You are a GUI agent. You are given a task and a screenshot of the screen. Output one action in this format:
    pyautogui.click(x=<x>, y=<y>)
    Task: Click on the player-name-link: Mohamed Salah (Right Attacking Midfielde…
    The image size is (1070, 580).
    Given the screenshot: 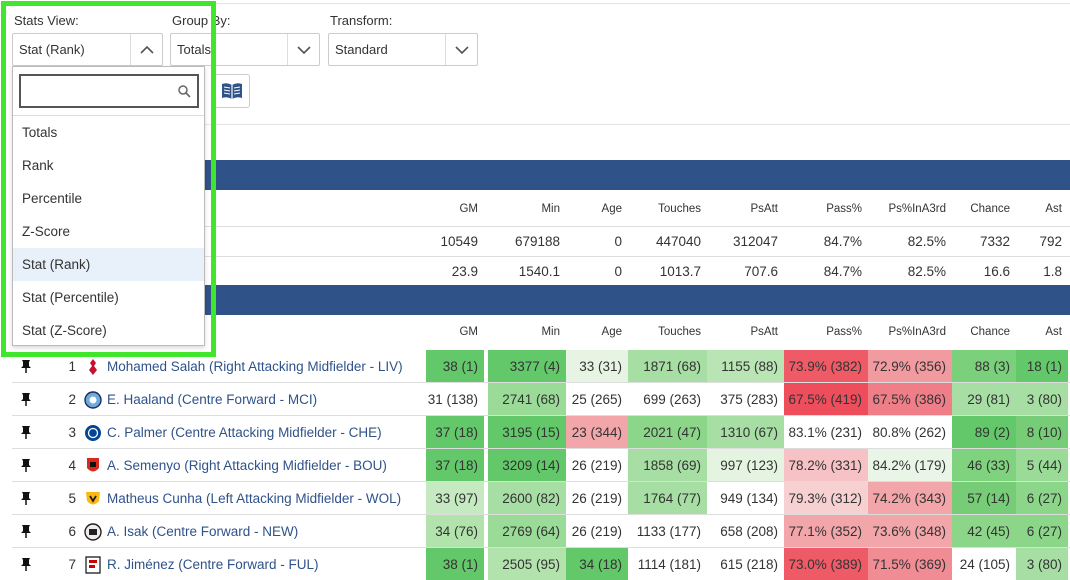 What is the action you would take?
    pyautogui.click(x=255, y=366)
    